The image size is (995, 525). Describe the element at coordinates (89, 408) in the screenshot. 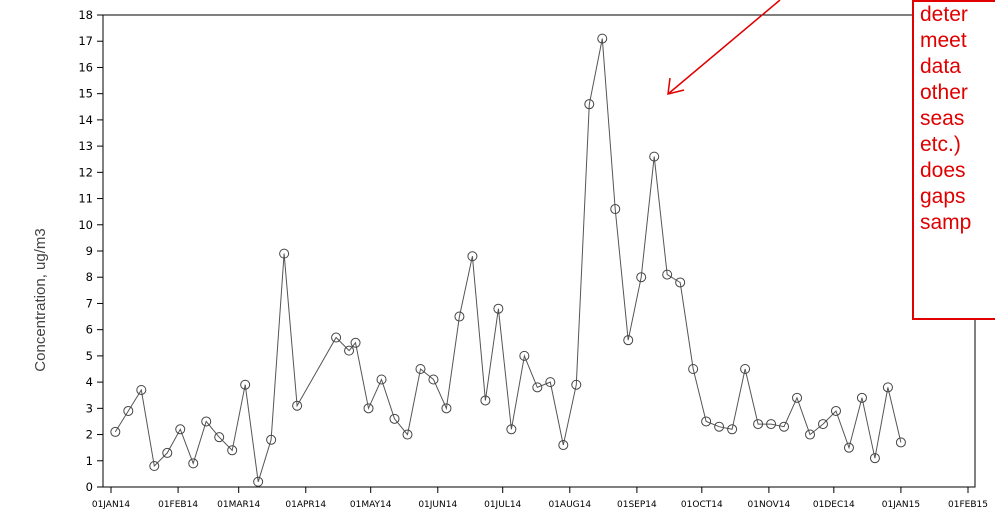

I see `y-tick-label: 3` at that location.